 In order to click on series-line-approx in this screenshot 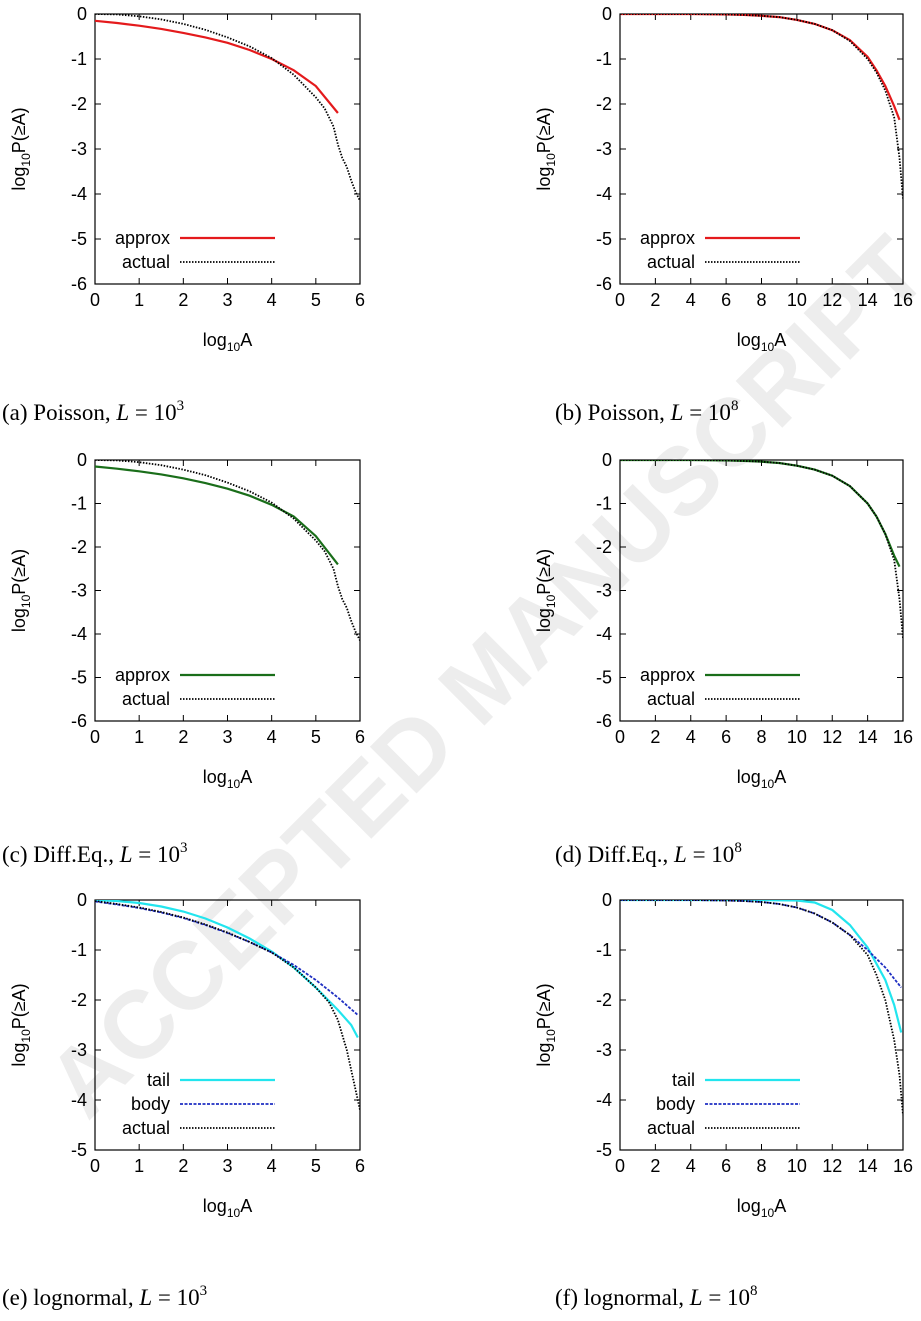, I will do `click(217, 515)`.